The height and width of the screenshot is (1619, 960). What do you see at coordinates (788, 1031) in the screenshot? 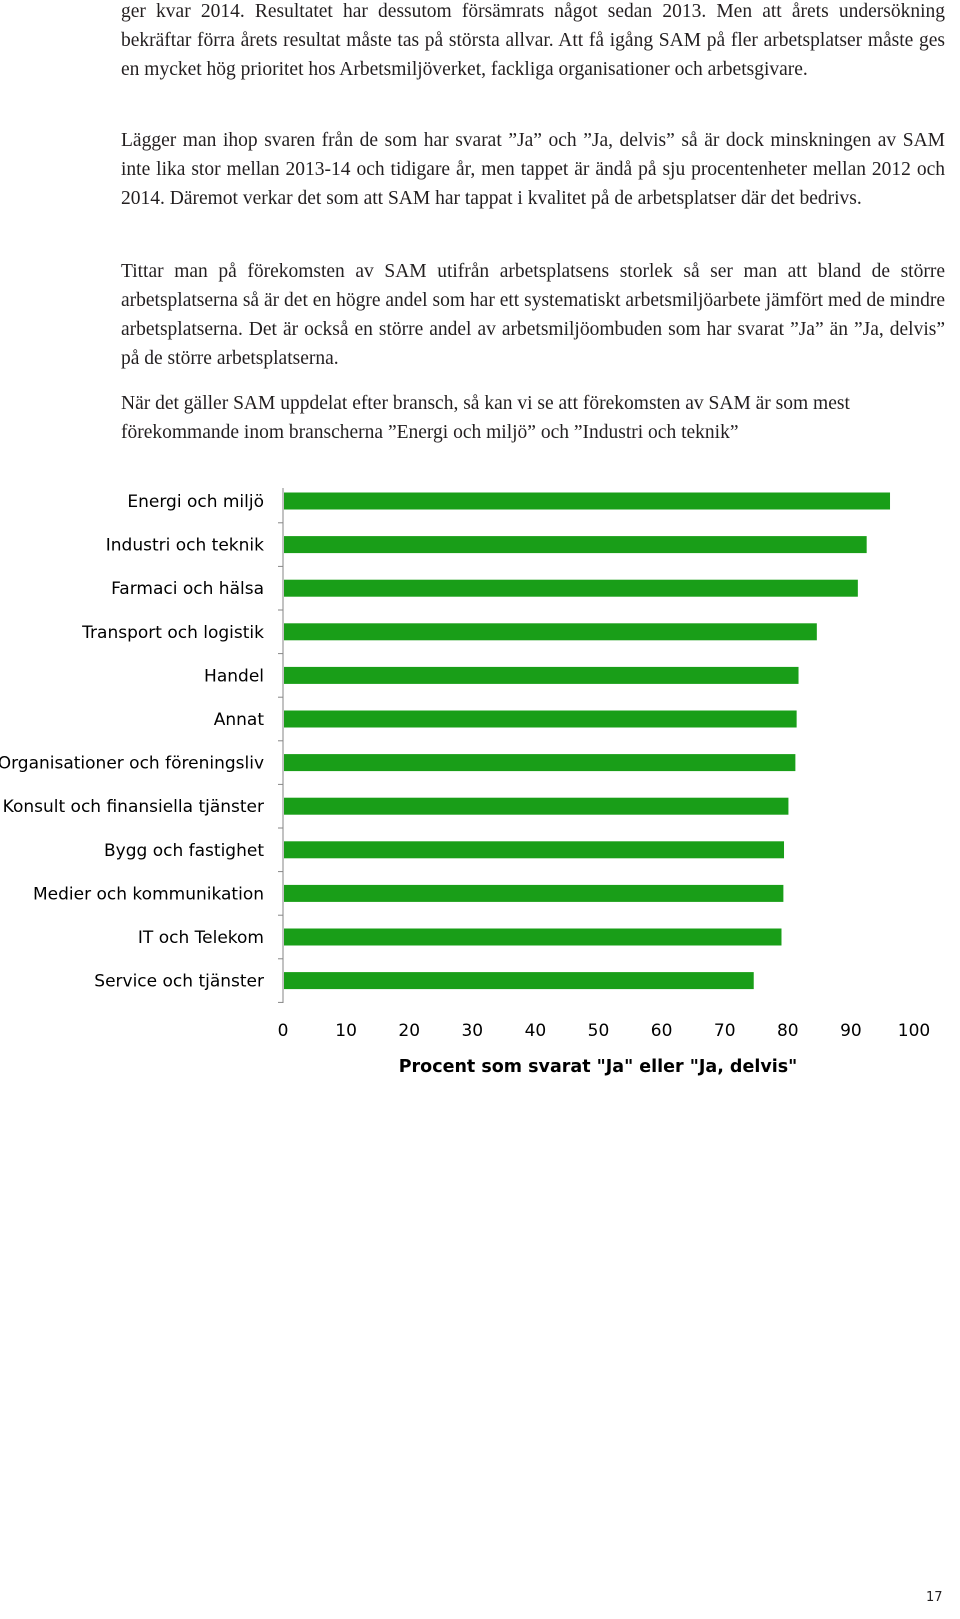
I see `x-tick-label: 80` at bounding box center [788, 1031].